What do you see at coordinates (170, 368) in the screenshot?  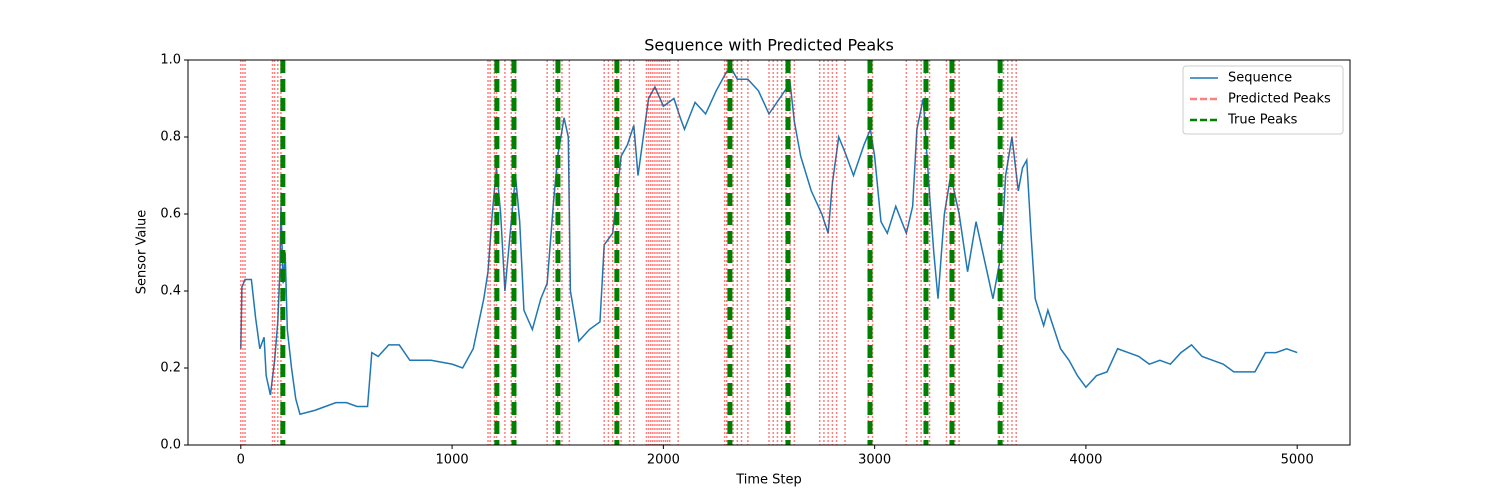 I see `y-tick-label: 0.2` at bounding box center [170, 368].